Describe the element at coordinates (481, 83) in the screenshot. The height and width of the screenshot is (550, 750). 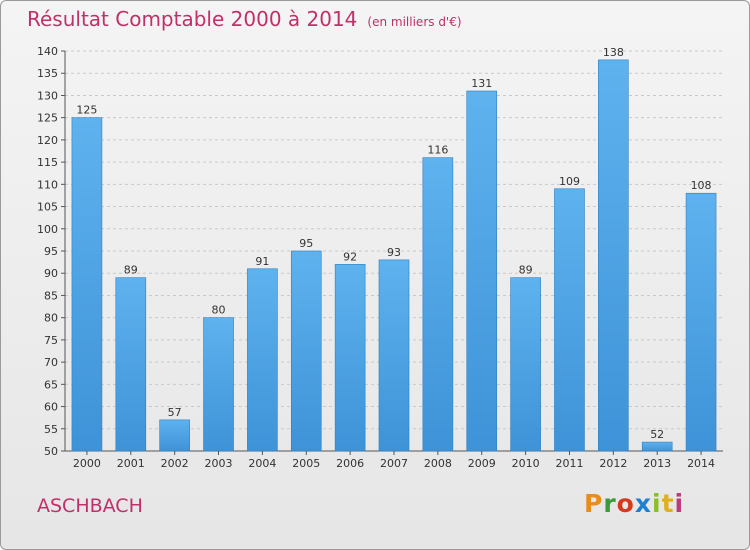
I see `bar-value-label: 131` at that location.